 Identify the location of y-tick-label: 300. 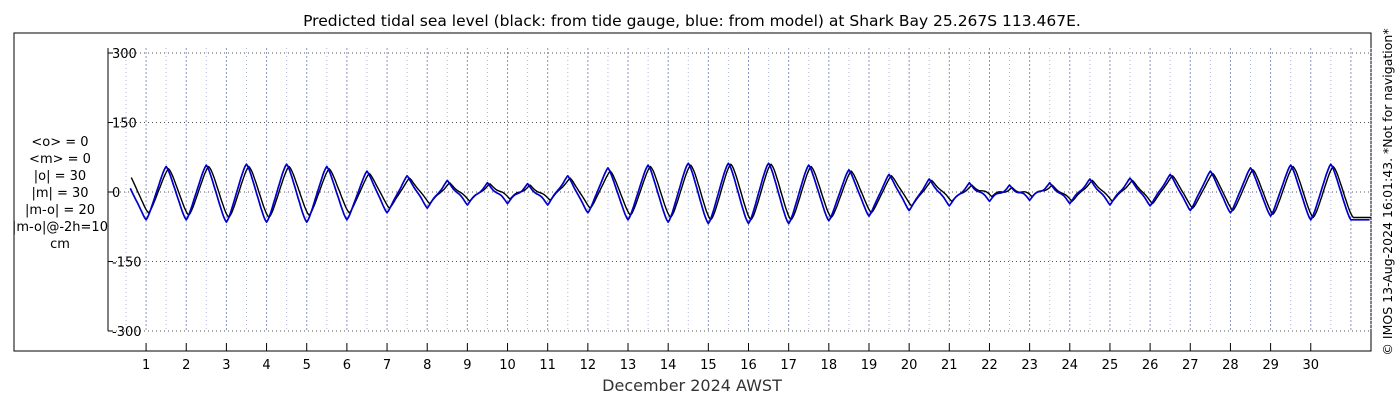
(124, 54).